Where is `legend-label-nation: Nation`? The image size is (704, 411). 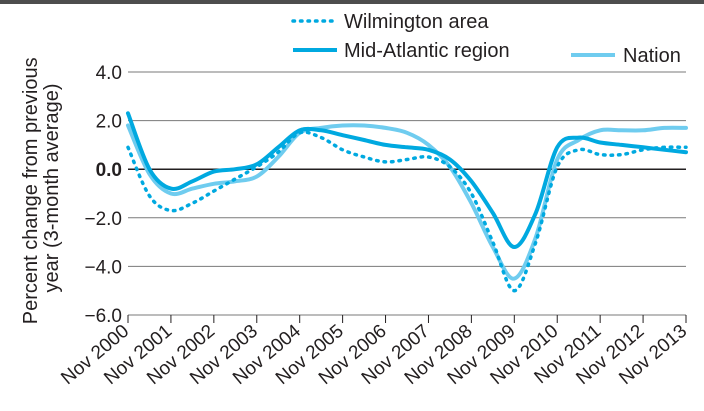
legend-label-nation: Nation is located at coordinates (652, 56).